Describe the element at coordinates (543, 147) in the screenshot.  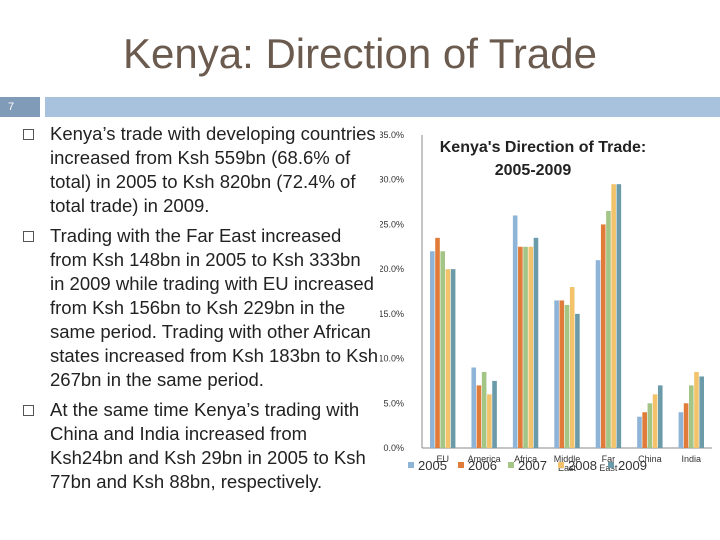
I see `chart-title: Kenya's Direction of Trade:` at that location.